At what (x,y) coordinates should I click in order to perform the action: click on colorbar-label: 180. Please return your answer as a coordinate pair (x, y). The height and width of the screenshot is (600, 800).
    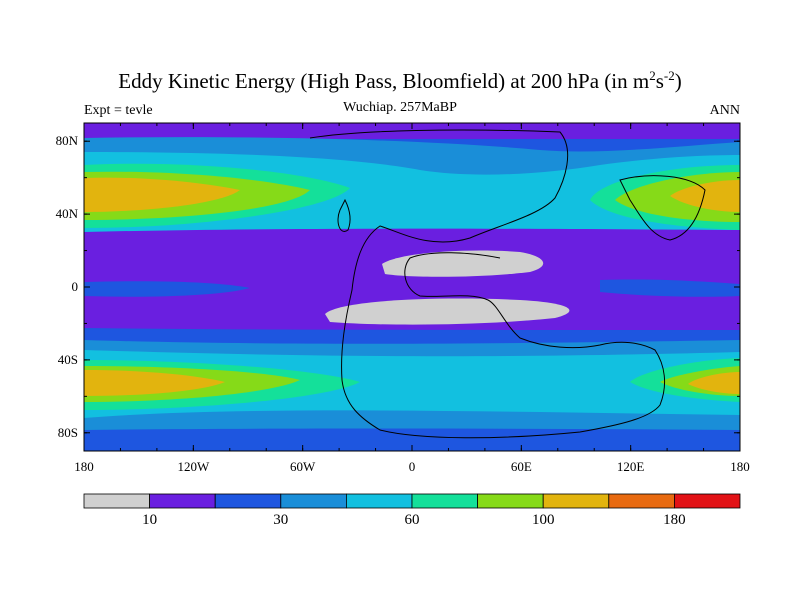
    Looking at the image, I should click on (674, 520).